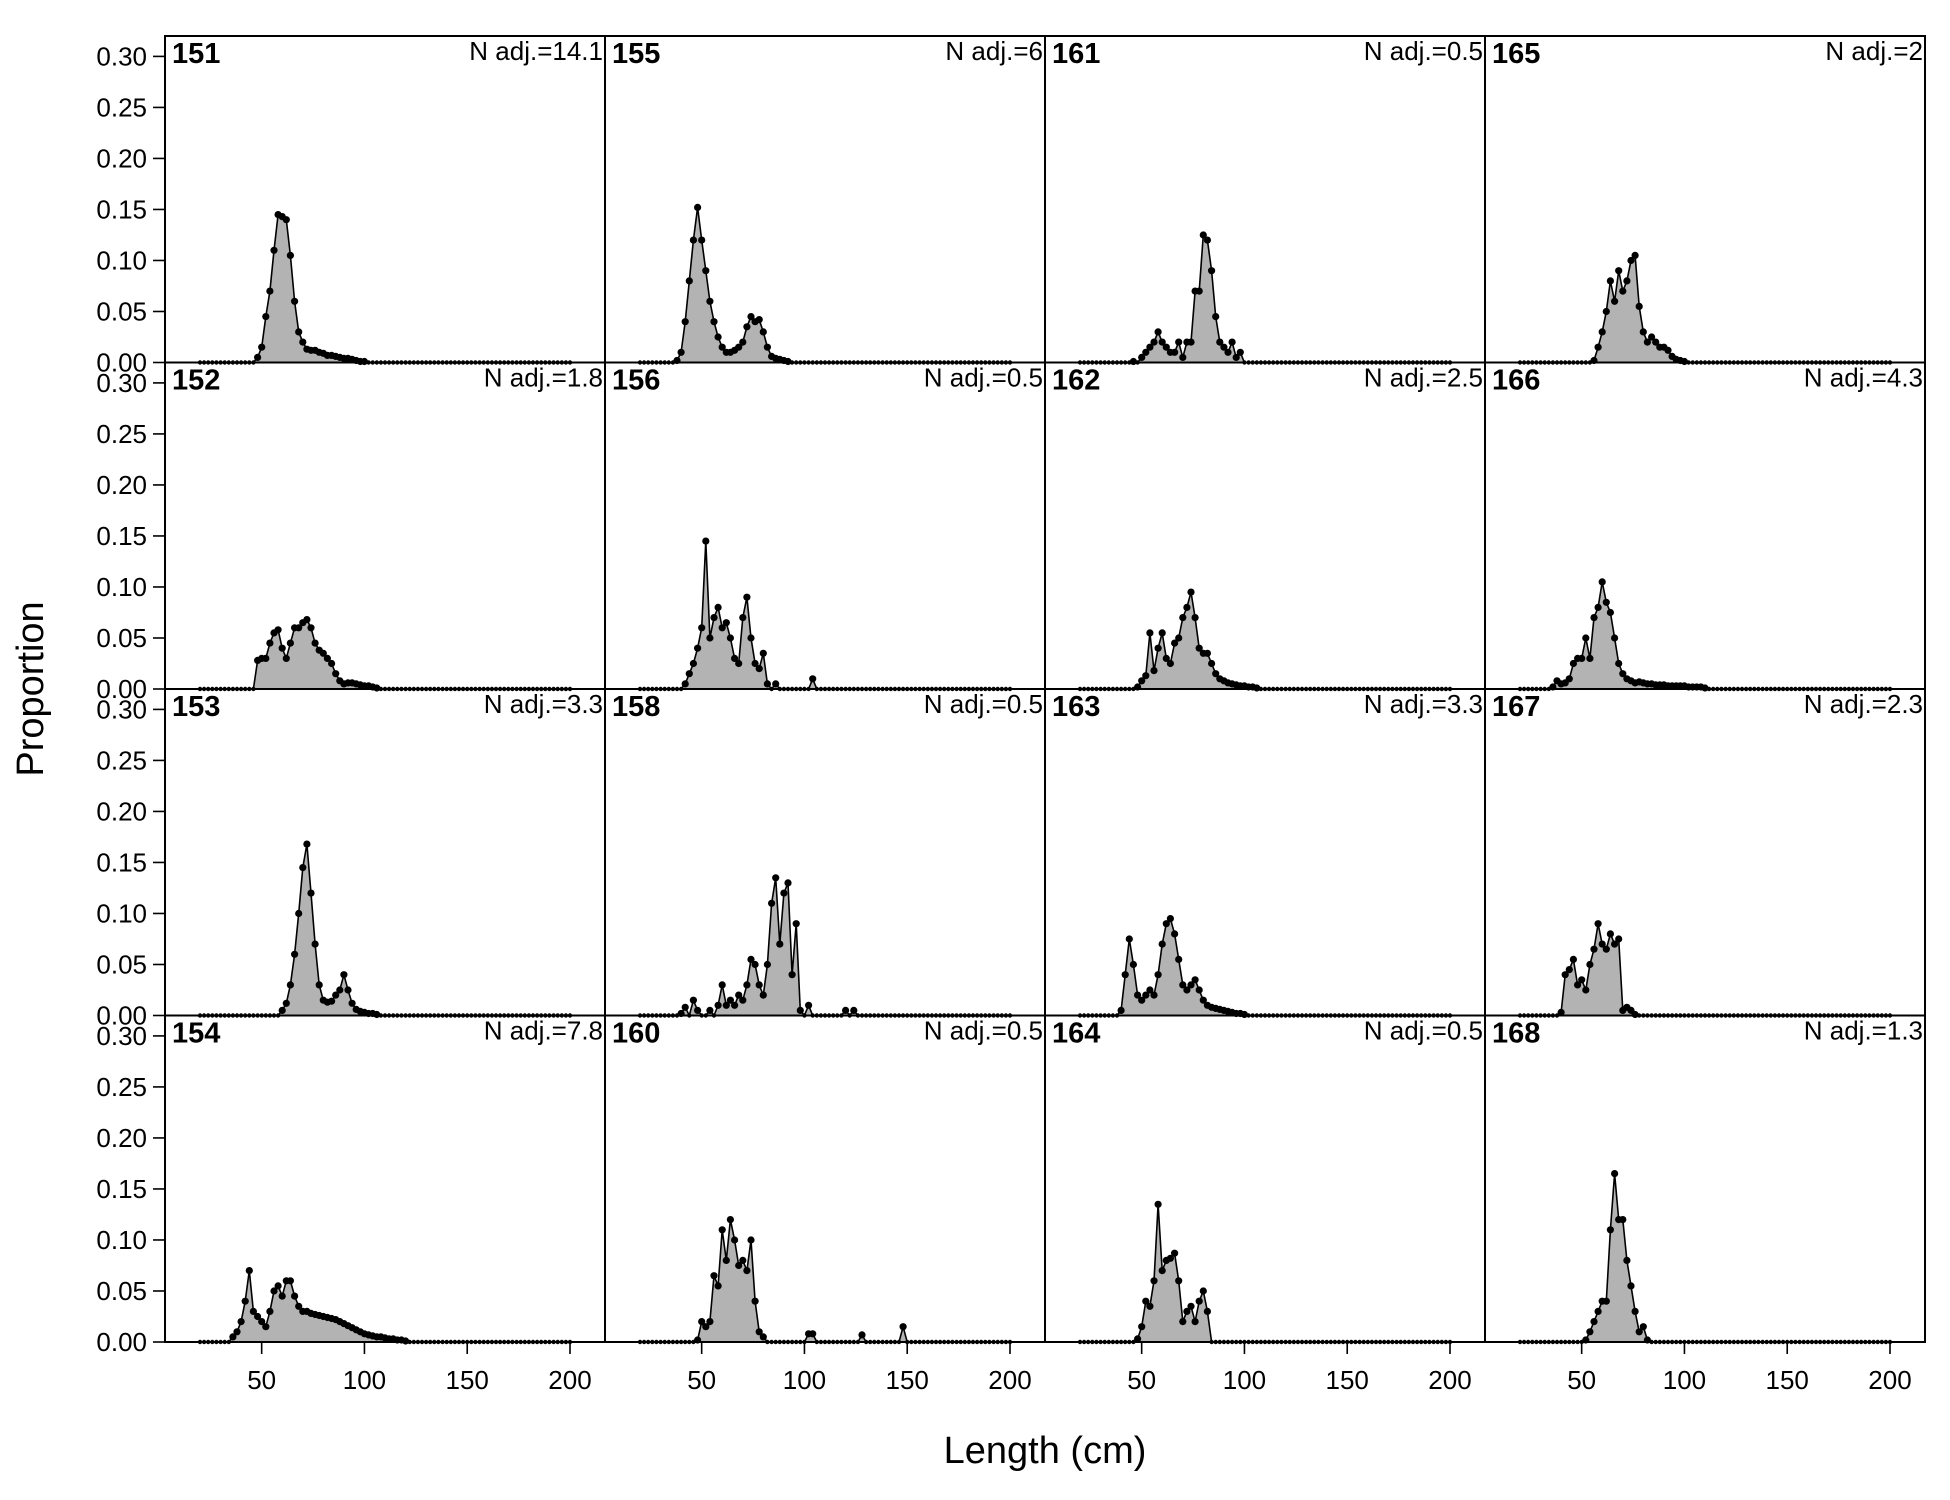 This screenshot has height=1500, width=1950. What do you see at coordinates (1045, 1451) in the screenshot?
I see `x-axis-title: Length (cm)` at bounding box center [1045, 1451].